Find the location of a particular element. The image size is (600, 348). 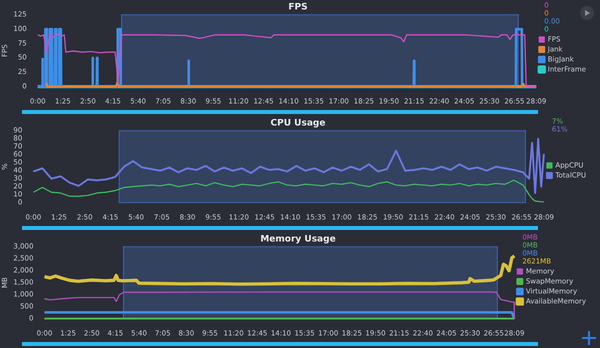

chart-title: CPU Usage is located at coordinates (298, 123).